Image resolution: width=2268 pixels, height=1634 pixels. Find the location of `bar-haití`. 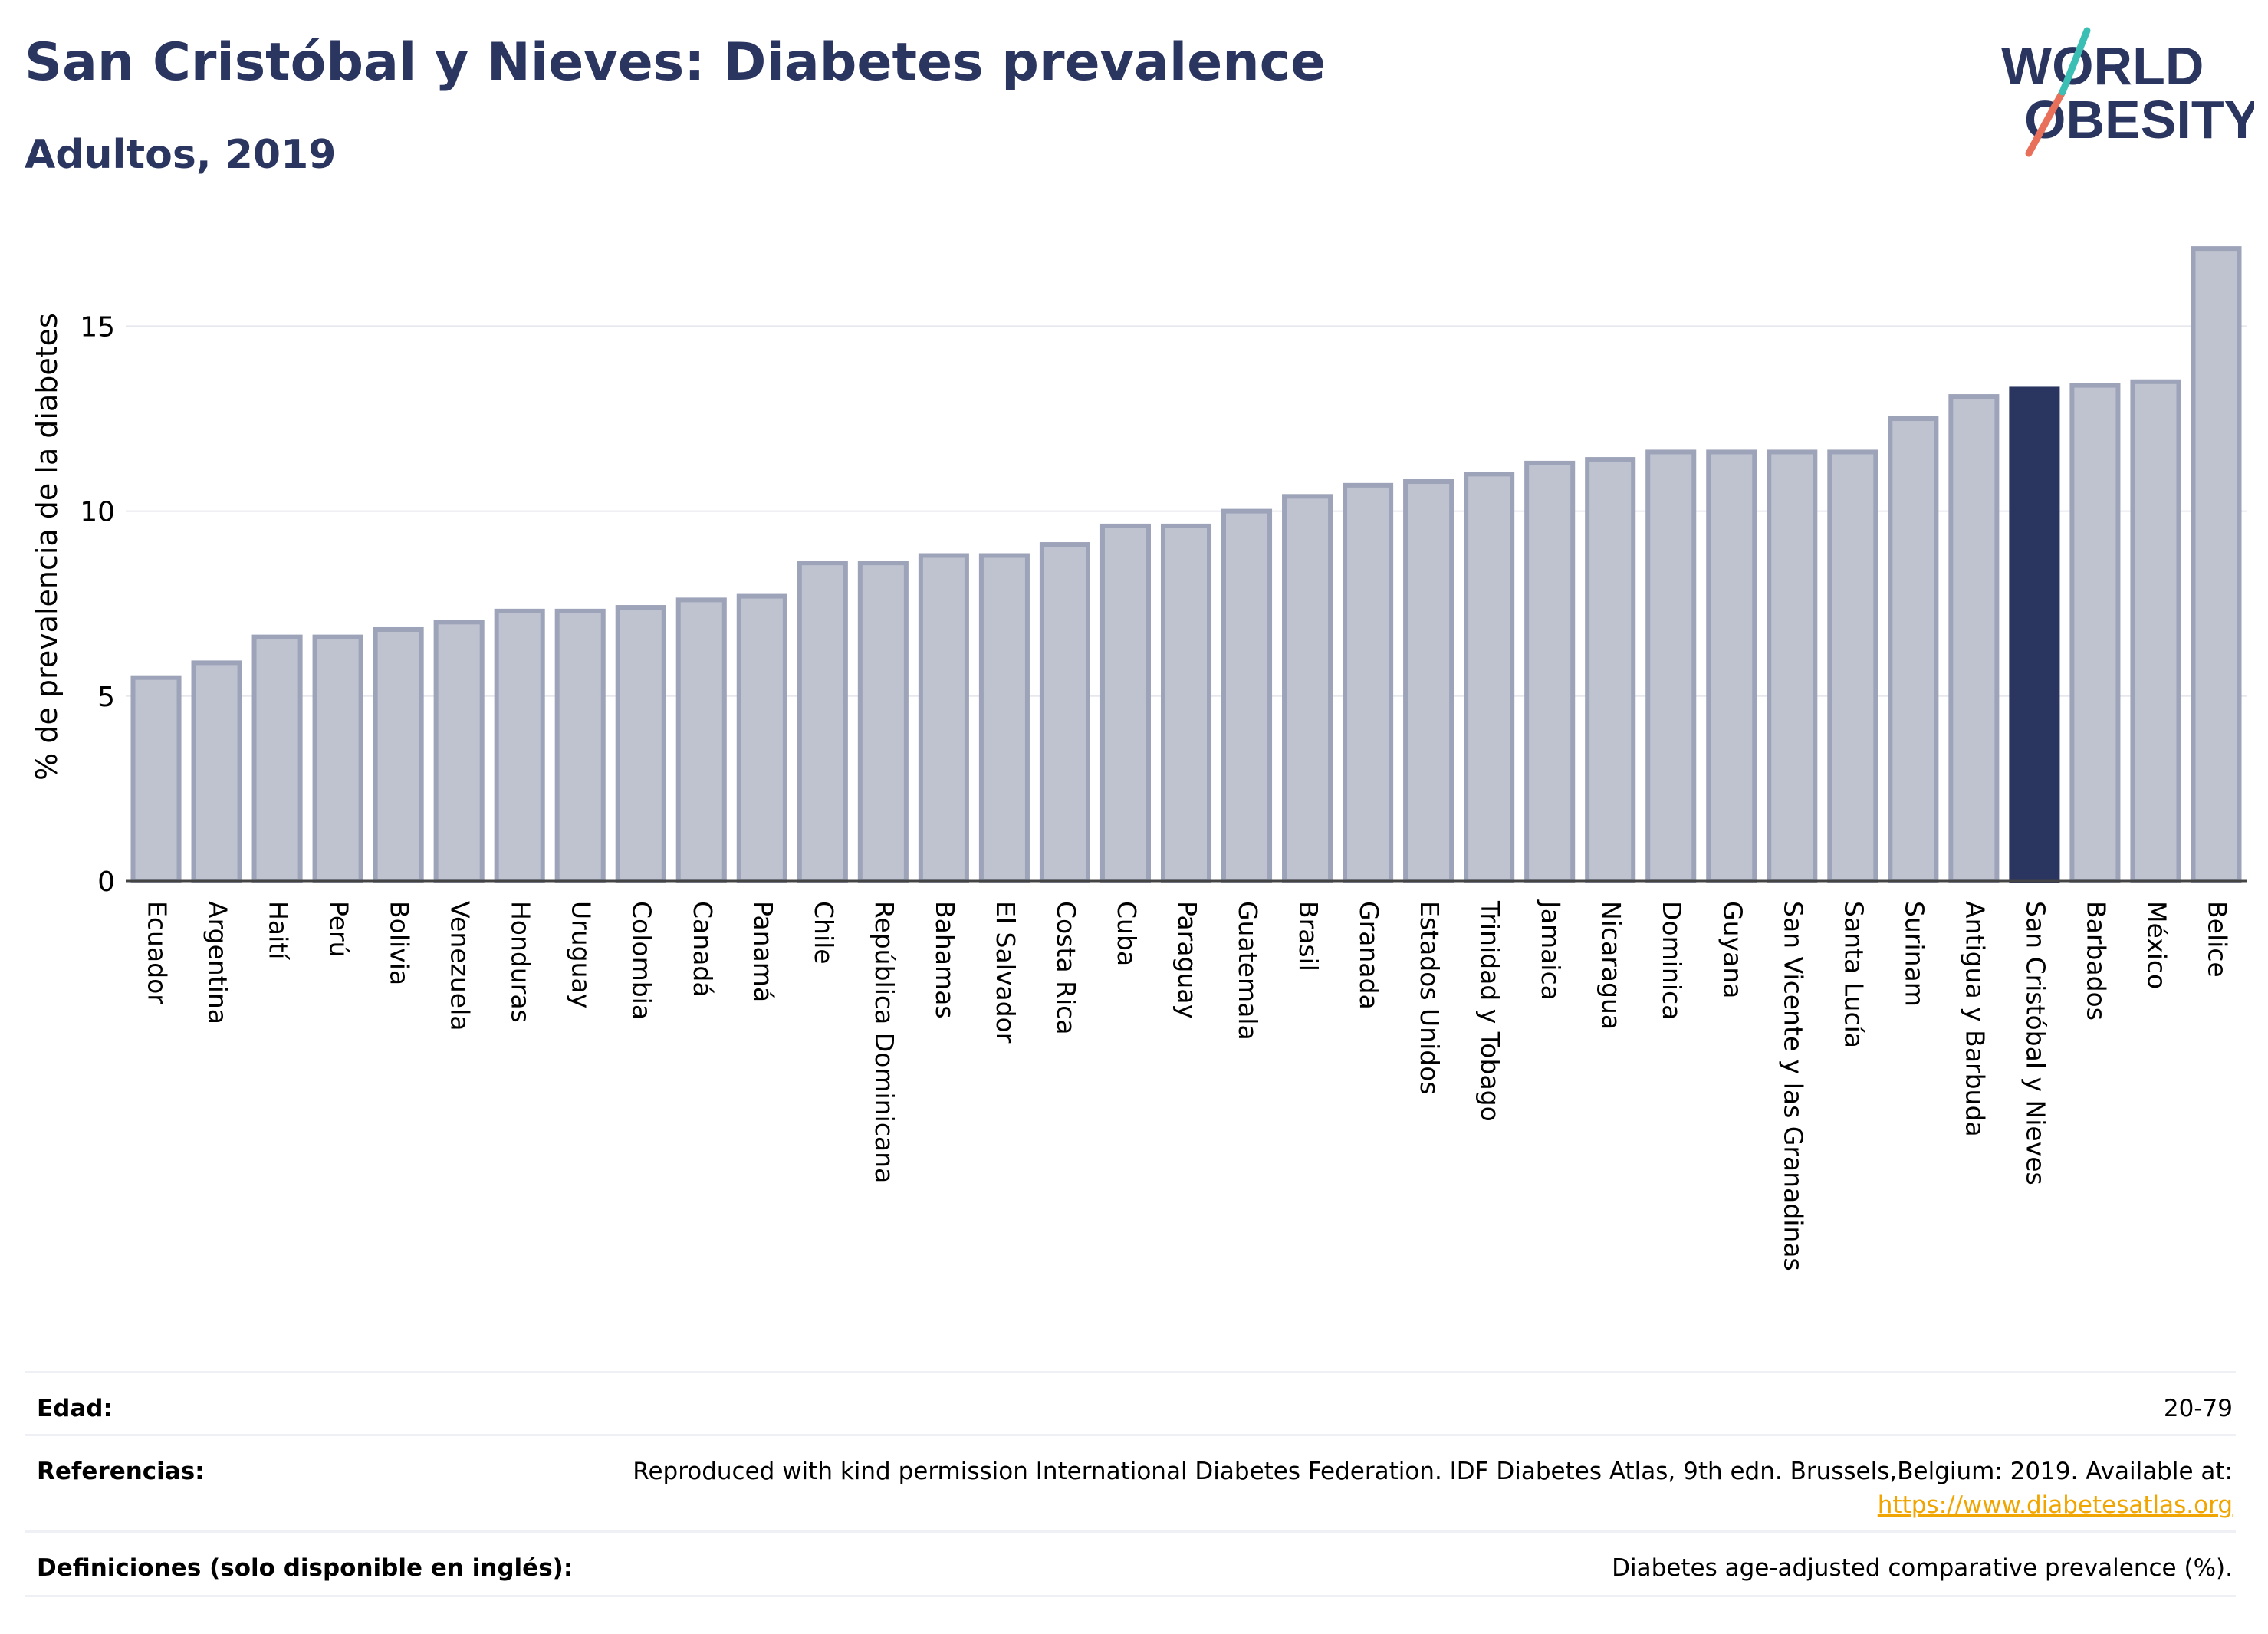

bar-haití is located at coordinates (277, 759).